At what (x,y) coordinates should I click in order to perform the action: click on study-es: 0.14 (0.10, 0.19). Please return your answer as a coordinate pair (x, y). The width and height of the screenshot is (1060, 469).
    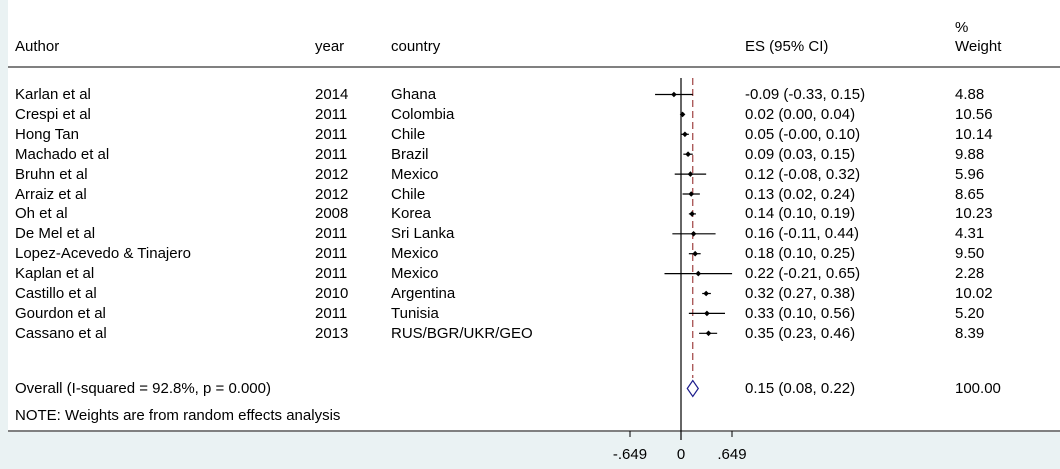
    Looking at the image, I should click on (800, 214).